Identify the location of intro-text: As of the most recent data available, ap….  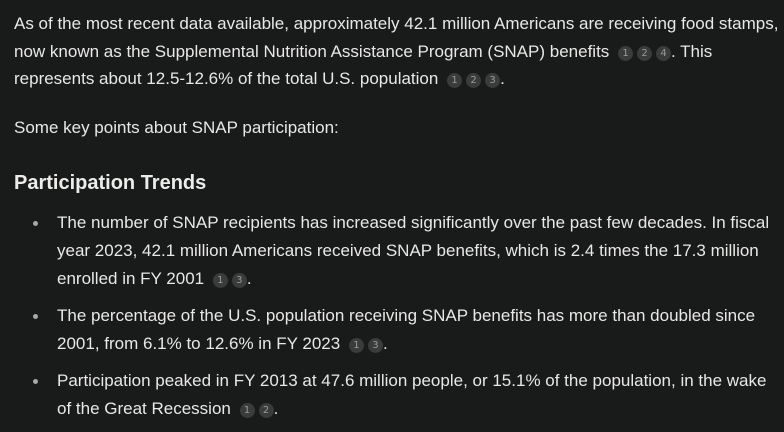
(396, 37).